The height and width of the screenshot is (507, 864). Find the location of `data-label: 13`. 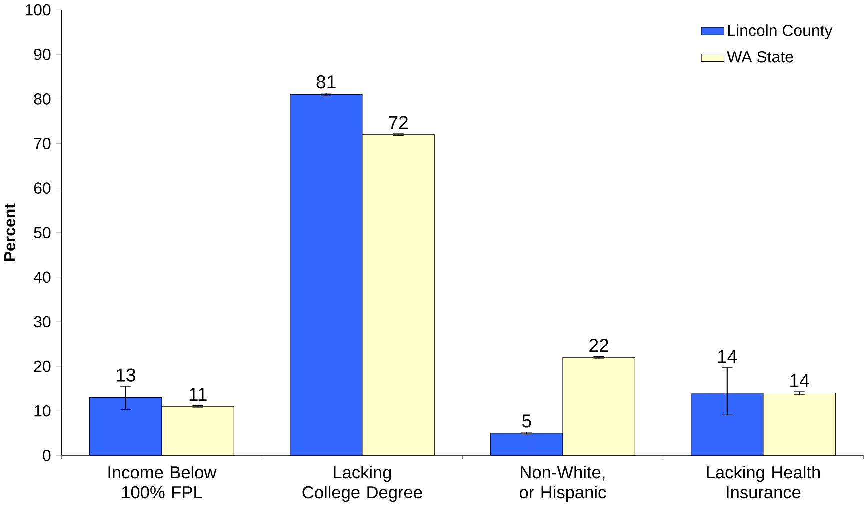

data-label: 13 is located at coordinates (126, 375).